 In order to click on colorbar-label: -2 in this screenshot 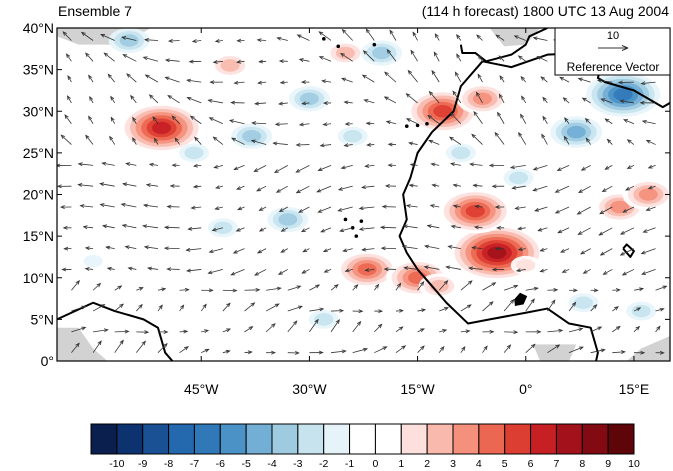, I will do `click(323, 464)`.